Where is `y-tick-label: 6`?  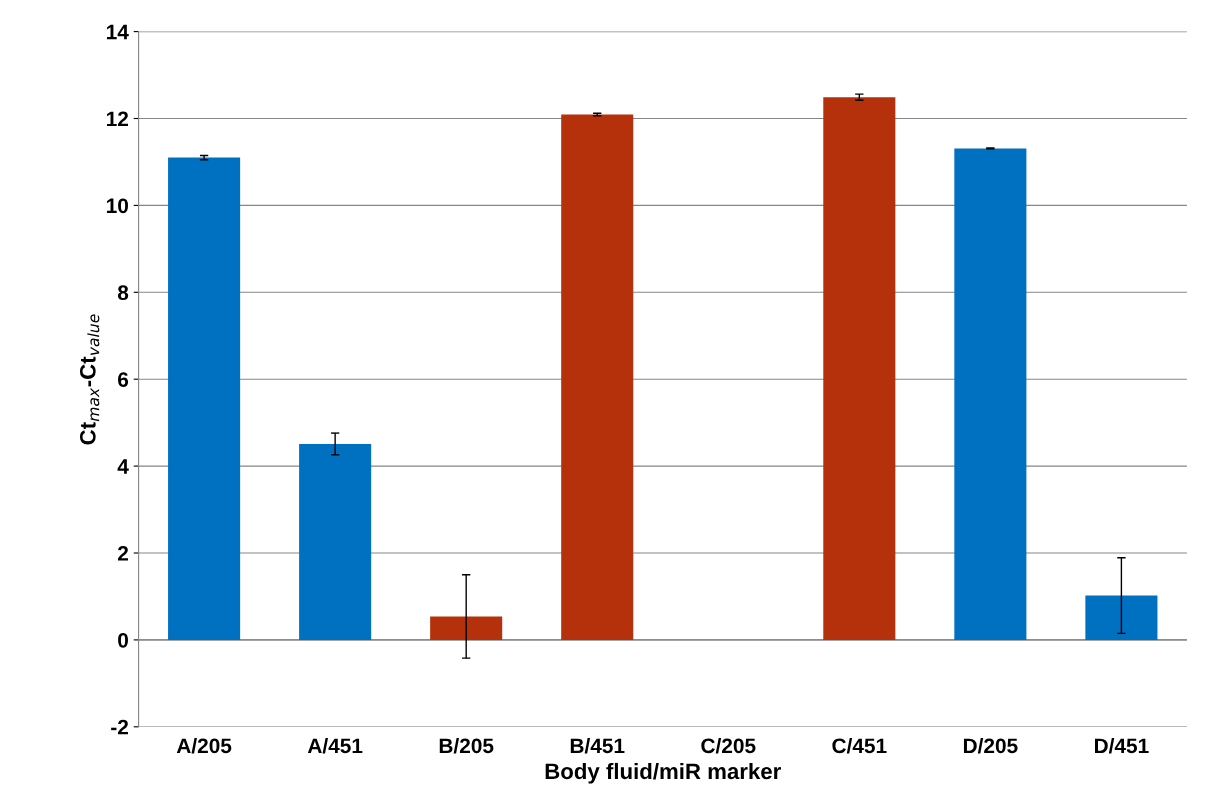
y-tick-label: 6 is located at coordinates (123, 379).